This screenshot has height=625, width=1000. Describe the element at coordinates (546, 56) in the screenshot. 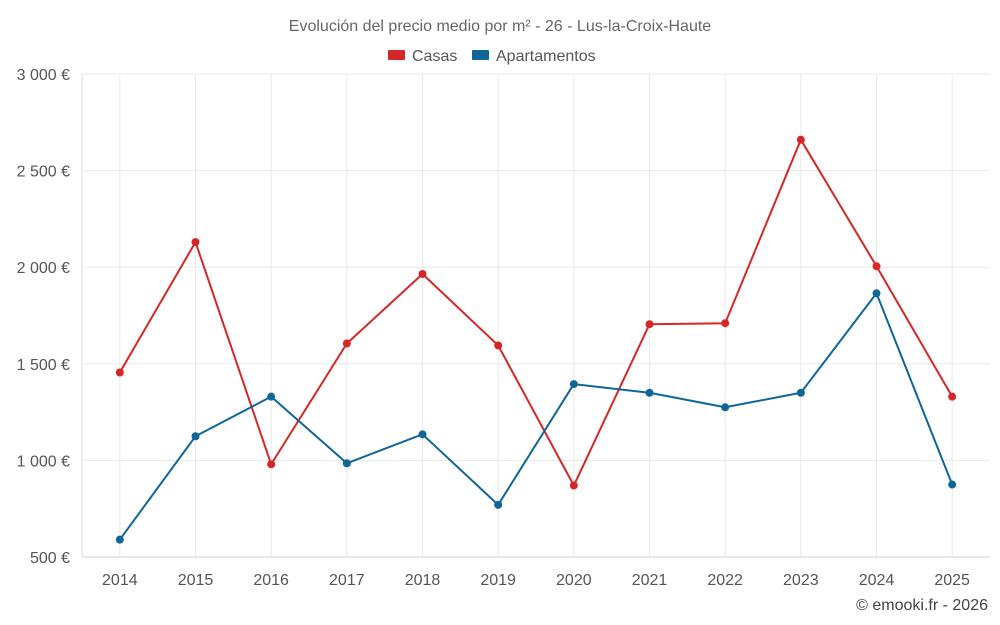

I see `legend-label-apartamentos: Apartamentos` at that location.